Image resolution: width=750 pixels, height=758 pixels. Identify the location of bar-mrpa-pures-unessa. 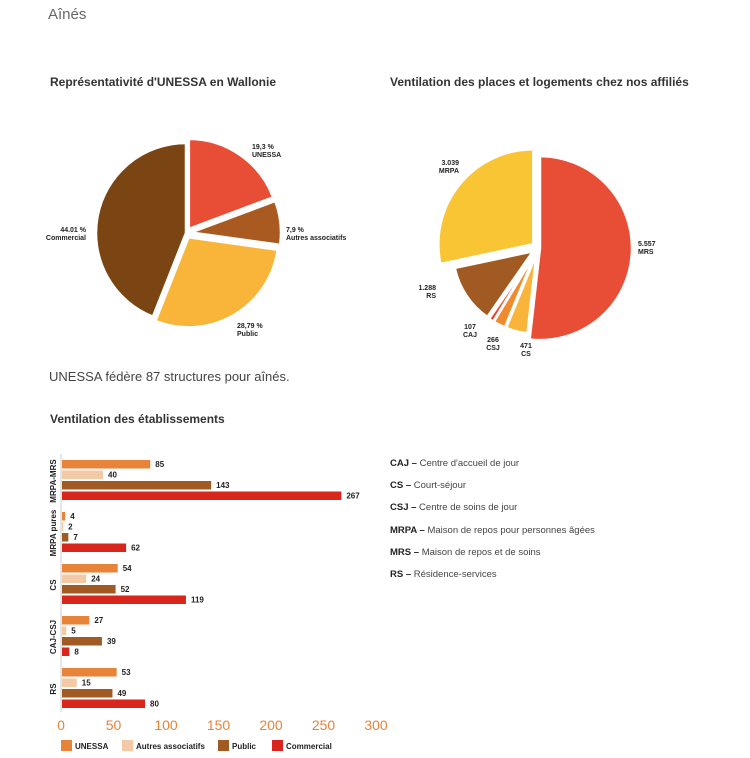
(64, 516).